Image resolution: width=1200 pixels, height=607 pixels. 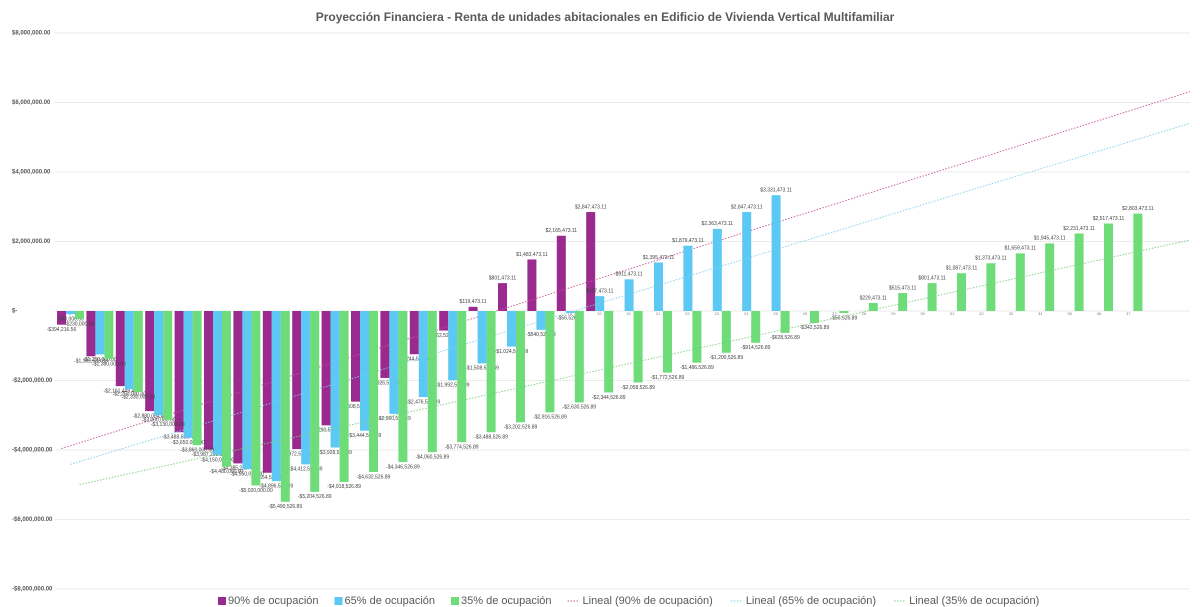 I want to click on value-label: -$1,024,526.89, so click(x=512, y=352).